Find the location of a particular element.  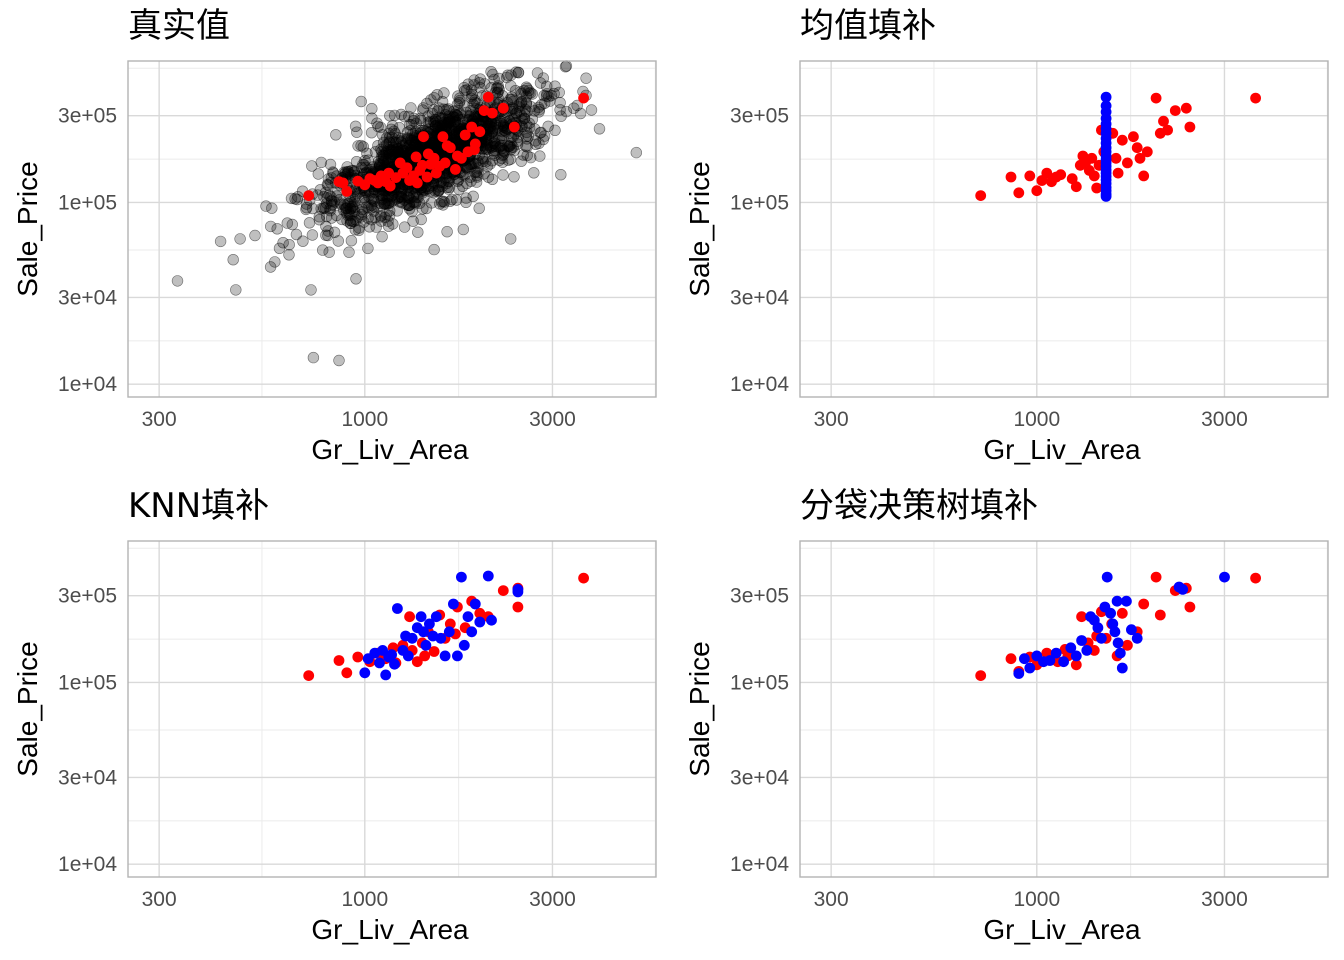

y-tick-label: 3e+04 is located at coordinates (87, 297).